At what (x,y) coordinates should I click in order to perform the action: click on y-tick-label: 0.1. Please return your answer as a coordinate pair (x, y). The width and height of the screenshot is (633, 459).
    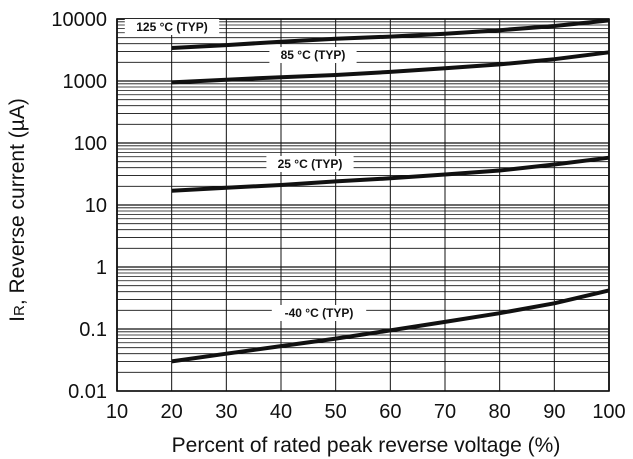
    Looking at the image, I should click on (93, 330).